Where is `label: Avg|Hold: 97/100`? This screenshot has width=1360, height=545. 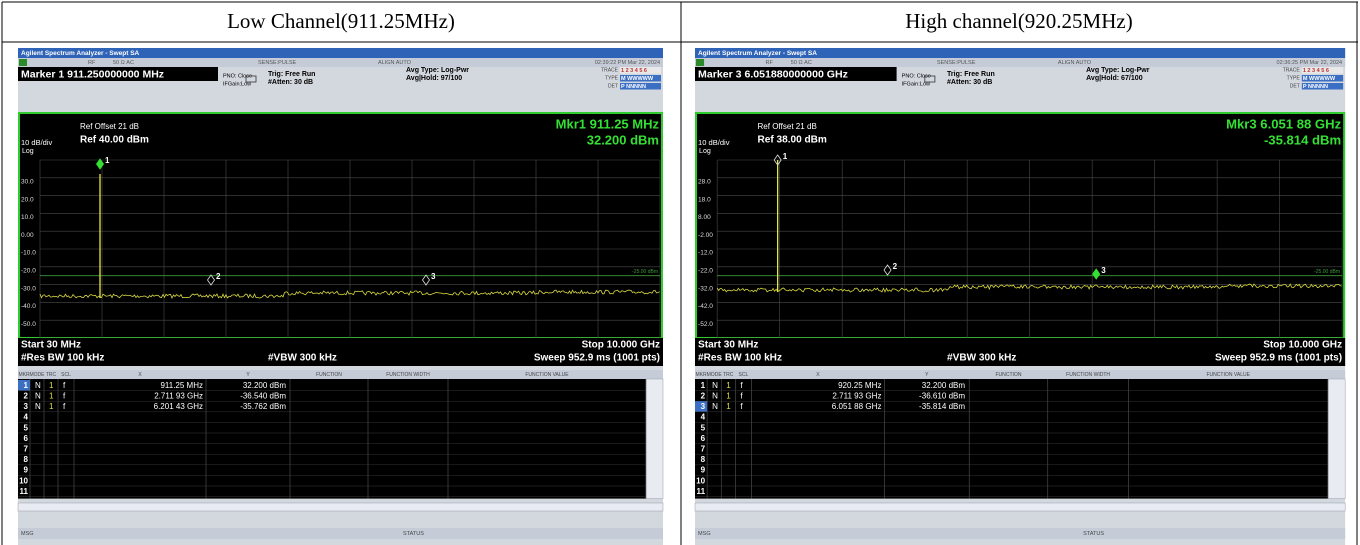 label: Avg|Hold: 97/100 is located at coordinates (434, 78).